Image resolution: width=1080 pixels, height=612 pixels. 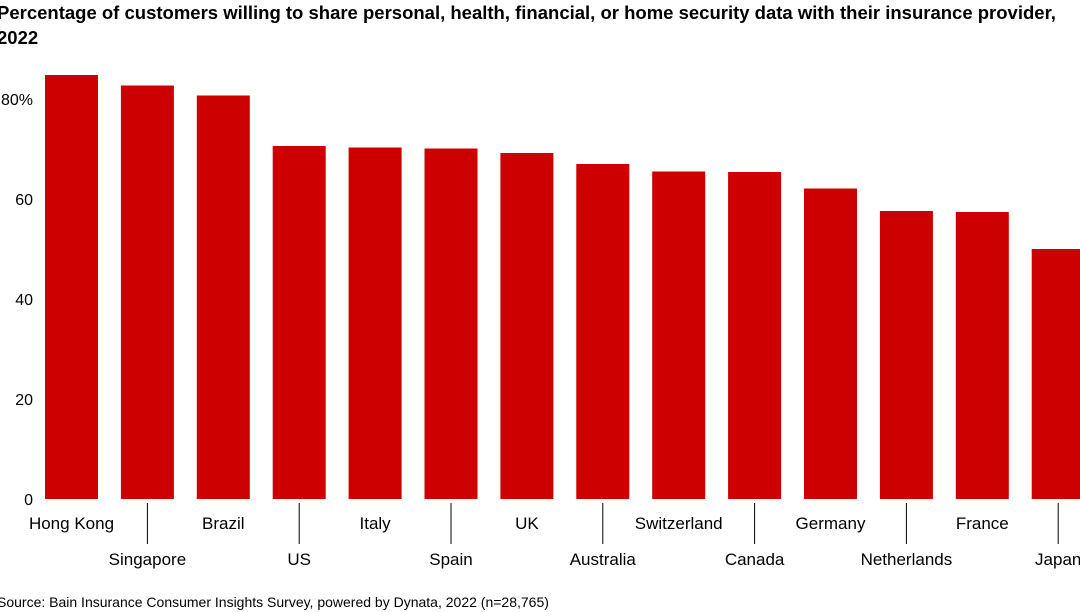 What do you see at coordinates (299, 322) in the screenshot?
I see `bar-us` at bounding box center [299, 322].